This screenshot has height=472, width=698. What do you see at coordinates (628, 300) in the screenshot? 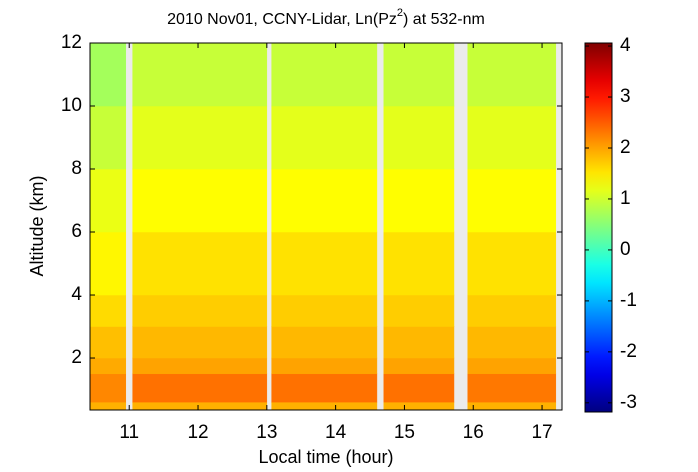
I see `colorbar-tick-label: -1` at bounding box center [628, 300].